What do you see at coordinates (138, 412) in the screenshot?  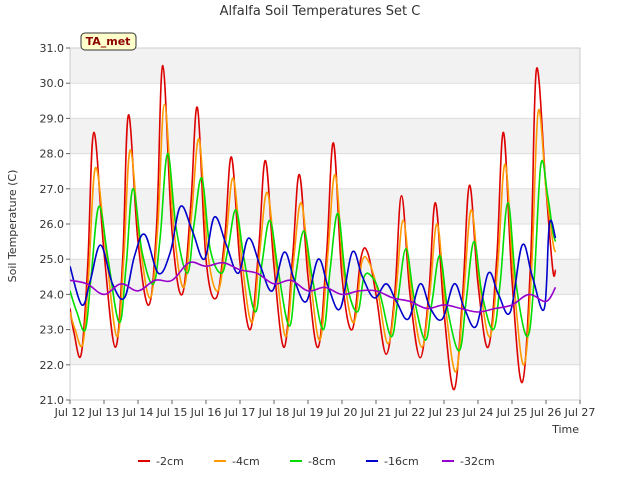 I see `x-tick-label: Jul 14` at bounding box center [138, 412].